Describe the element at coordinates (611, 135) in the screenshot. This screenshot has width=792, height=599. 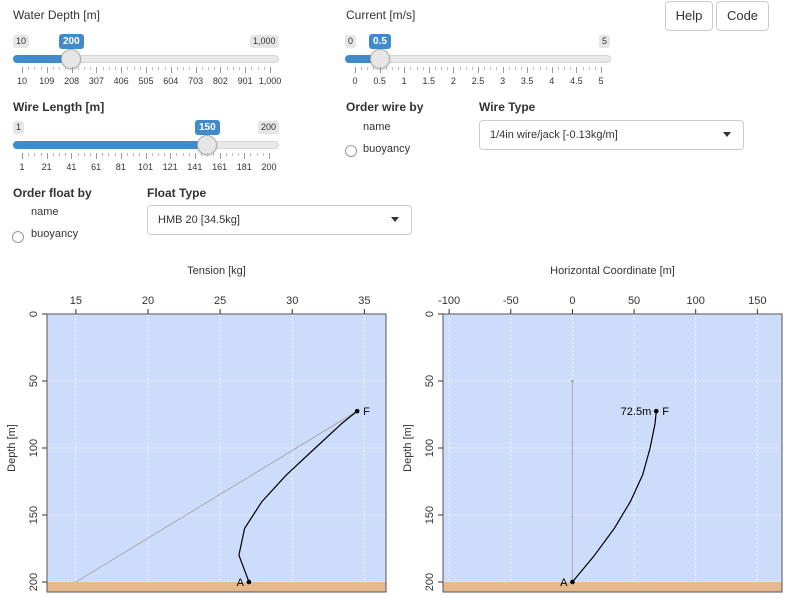
I see `wire-type-select: 1/4in wire/jack [-0.13kg/m]` at that location.